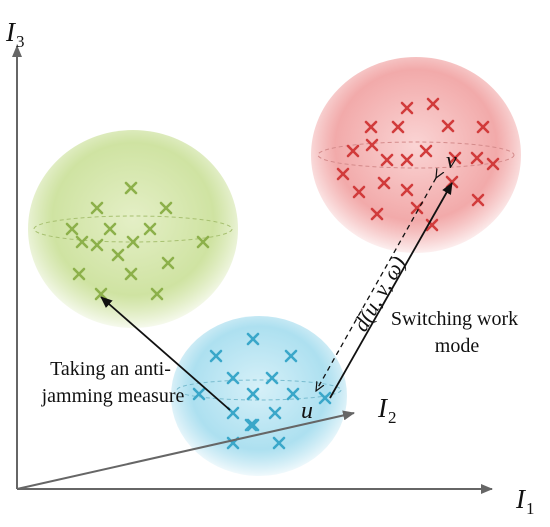  Describe the element at coordinates (185, 450) in the screenshot. I see `axis-i2` at that location.